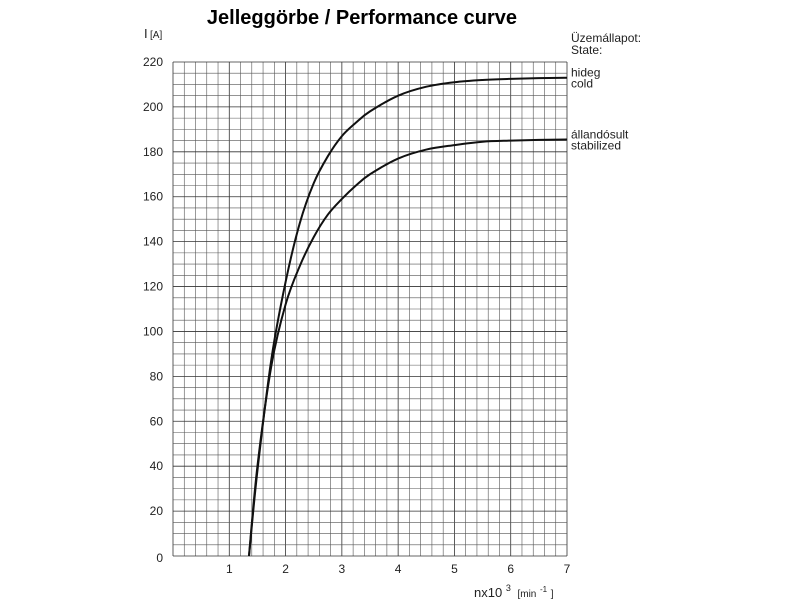  Describe the element at coordinates (229, 569) in the screenshot. I see `x-tick-label: 1` at that location.